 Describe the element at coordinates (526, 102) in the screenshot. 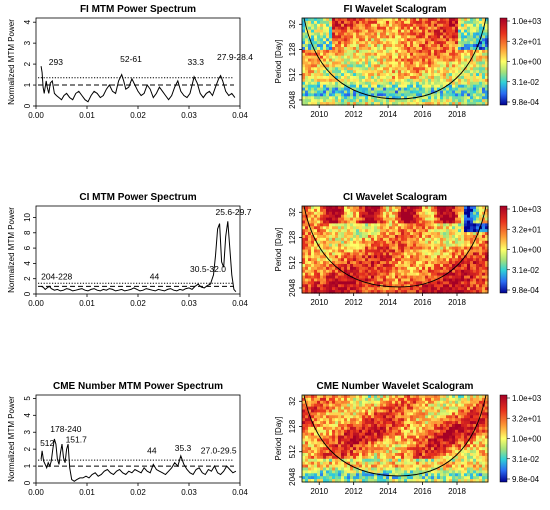

I see `colorbar-label: 9.8e-04` at that location.